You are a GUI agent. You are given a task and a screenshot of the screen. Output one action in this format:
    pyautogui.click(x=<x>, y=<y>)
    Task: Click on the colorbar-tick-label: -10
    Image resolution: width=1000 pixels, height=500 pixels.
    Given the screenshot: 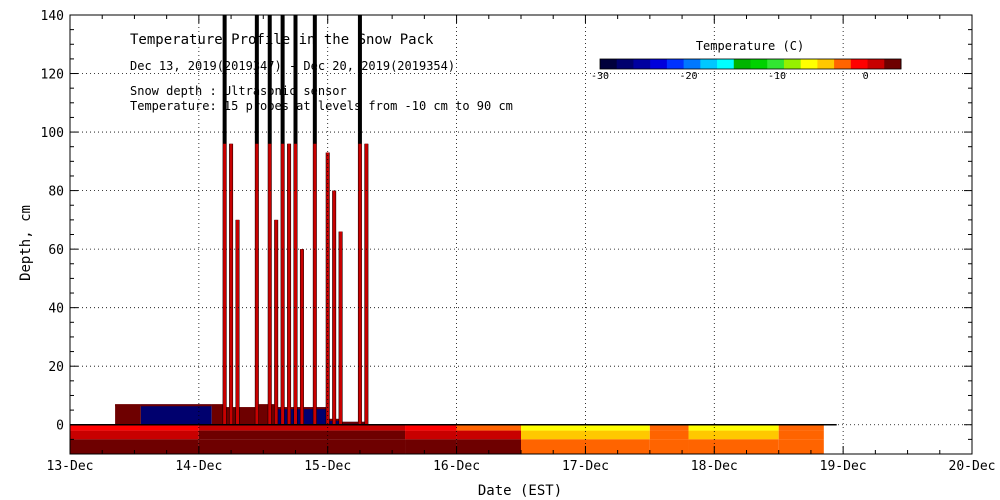 What is the action you would take?
    pyautogui.click(x=777, y=76)
    